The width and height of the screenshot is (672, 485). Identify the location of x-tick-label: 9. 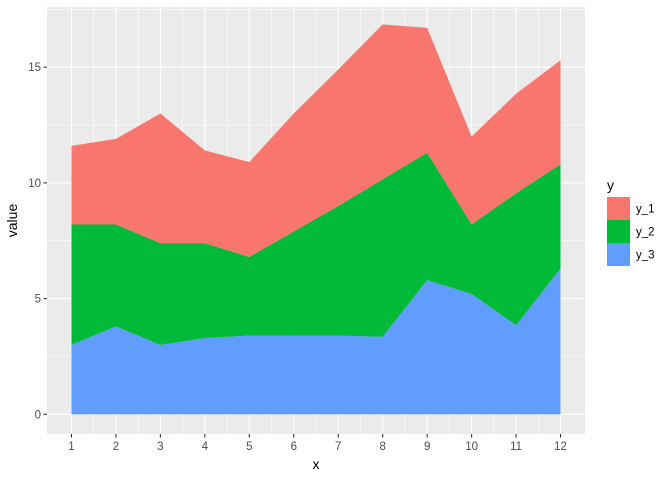
(427, 447).